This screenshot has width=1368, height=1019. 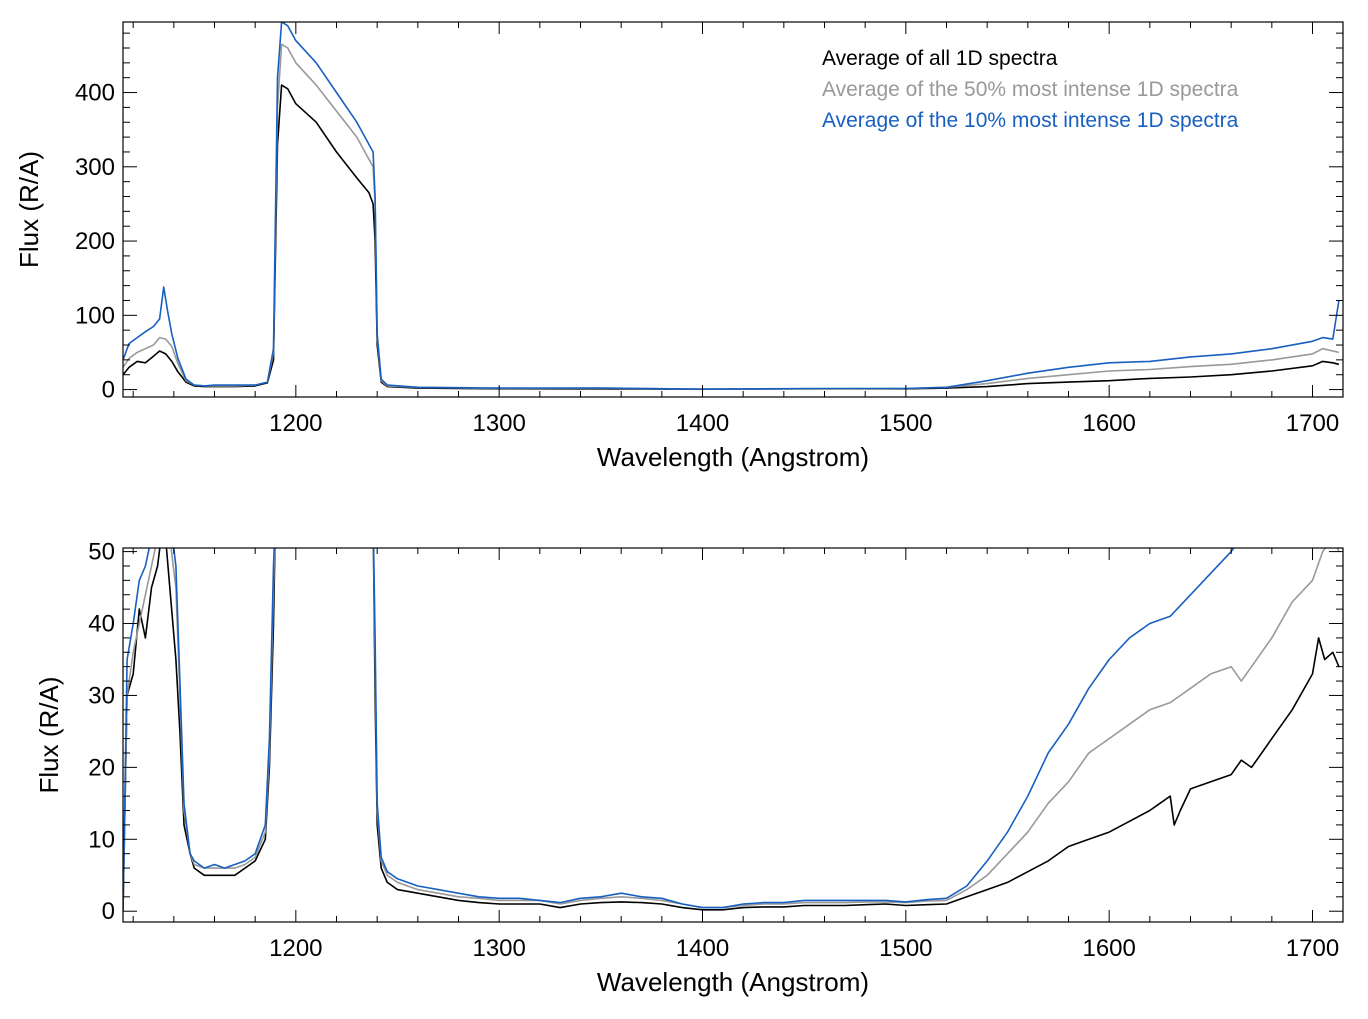 What do you see at coordinates (733, 982) in the screenshot?
I see `bottom-x-axis-title: Wavelength (Angstrom)` at bounding box center [733, 982].